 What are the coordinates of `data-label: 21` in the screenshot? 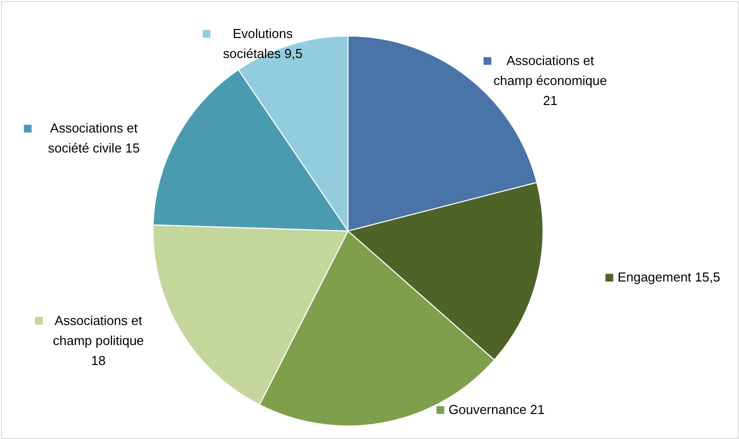 It's located at (550, 100).